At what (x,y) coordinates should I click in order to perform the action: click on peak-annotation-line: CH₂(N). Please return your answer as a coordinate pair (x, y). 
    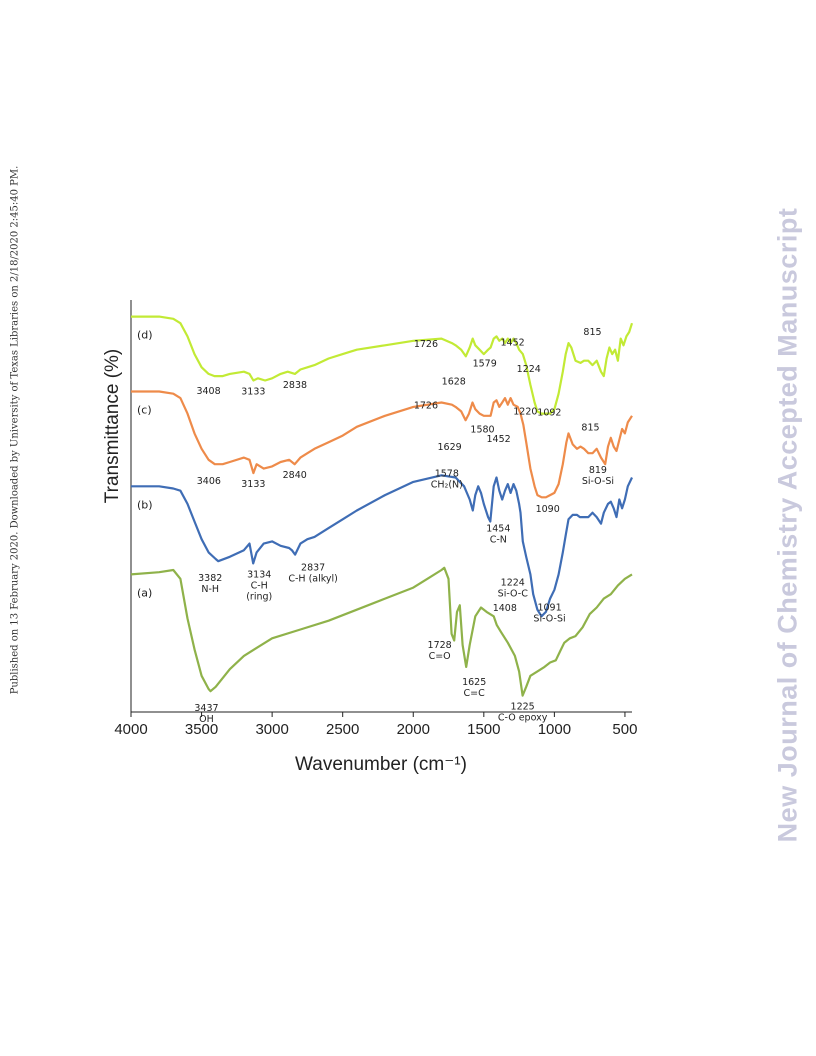
    Looking at the image, I should click on (447, 485).